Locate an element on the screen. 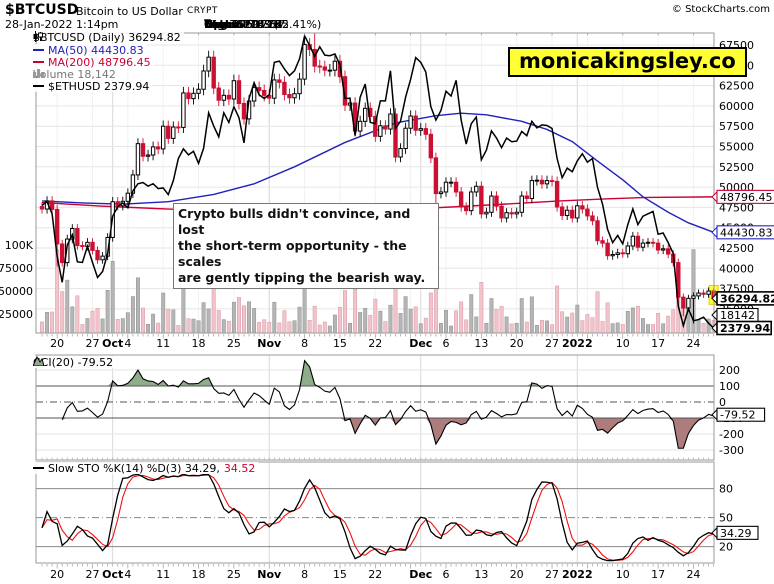  quote-value: -895.03 (-2.41%) is located at coordinates (274, 24).